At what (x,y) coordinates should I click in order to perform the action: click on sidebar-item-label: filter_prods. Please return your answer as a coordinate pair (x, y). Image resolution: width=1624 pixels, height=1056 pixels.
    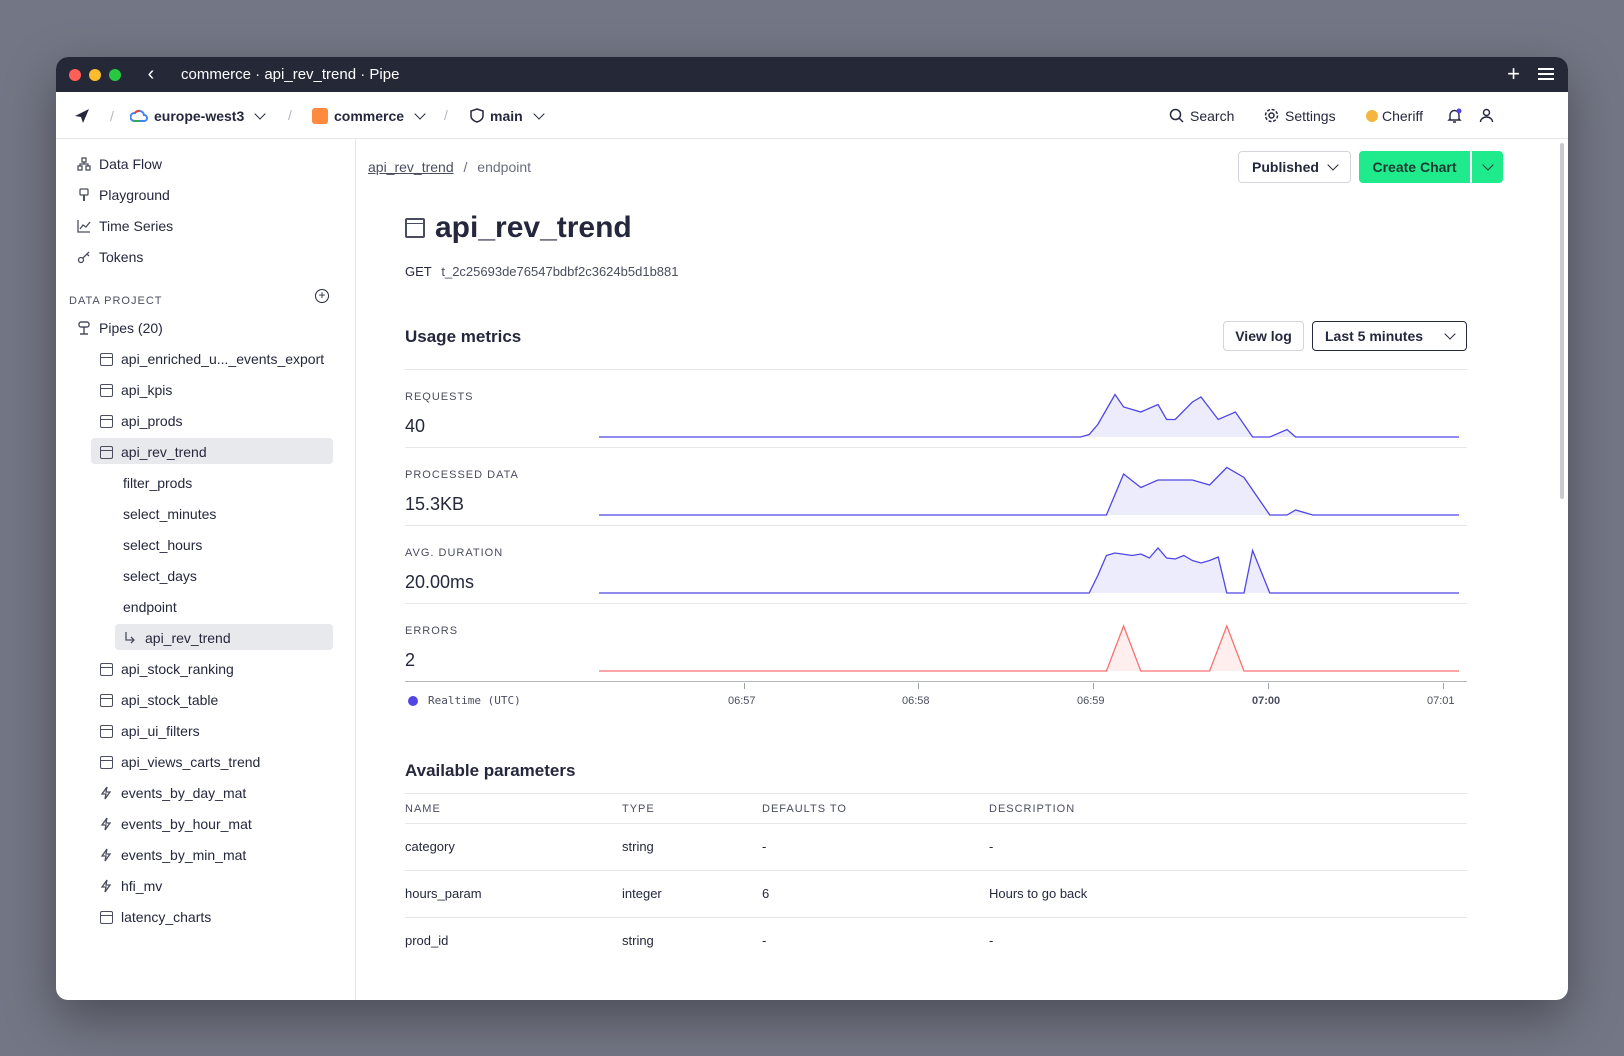
    Looking at the image, I should click on (158, 483).